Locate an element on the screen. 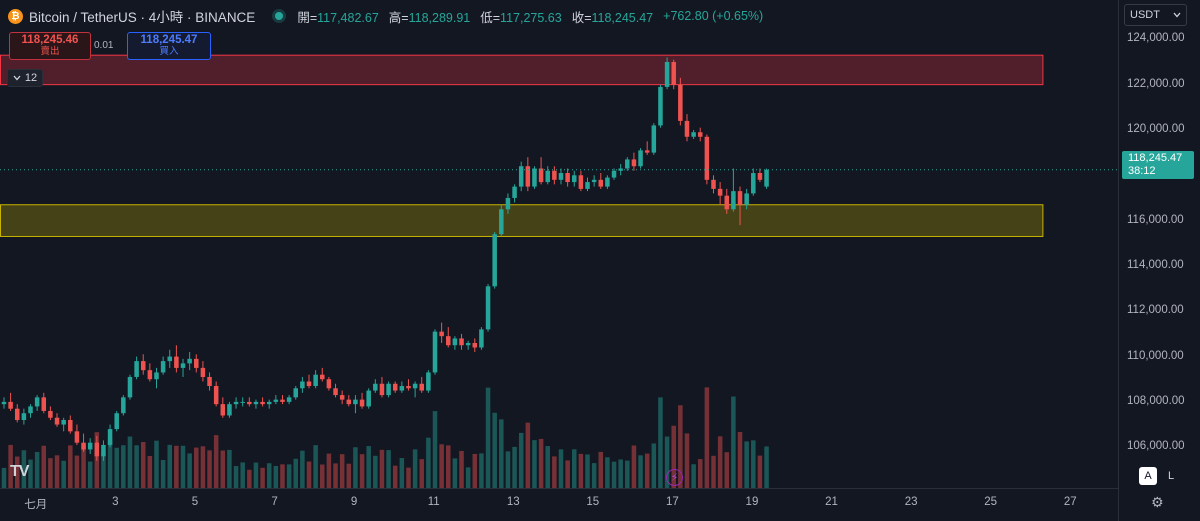 The width and height of the screenshot is (1200, 521). tradingview-logo: TV is located at coordinates (19, 471).